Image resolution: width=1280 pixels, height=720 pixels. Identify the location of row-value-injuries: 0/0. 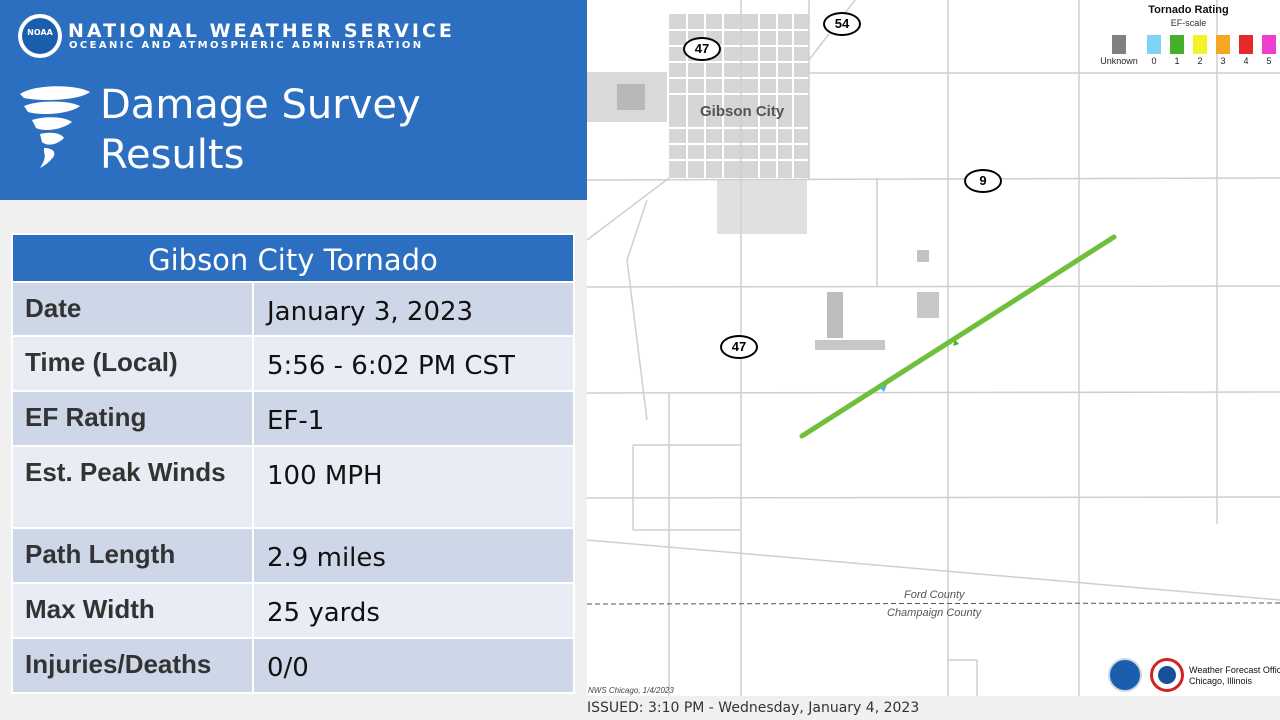
(288, 668).